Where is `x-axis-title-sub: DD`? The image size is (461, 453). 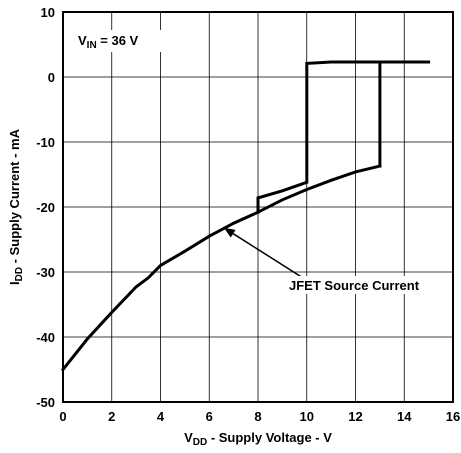 x-axis-title-sub: DD is located at coordinates (200, 442).